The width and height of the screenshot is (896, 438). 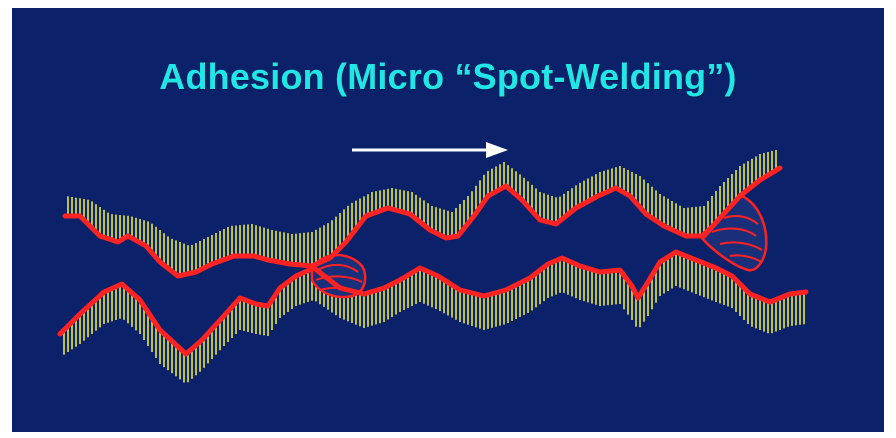 I want to click on slide-title: Adhesion (Micro “Spot-Welding”), so click(x=448, y=76).